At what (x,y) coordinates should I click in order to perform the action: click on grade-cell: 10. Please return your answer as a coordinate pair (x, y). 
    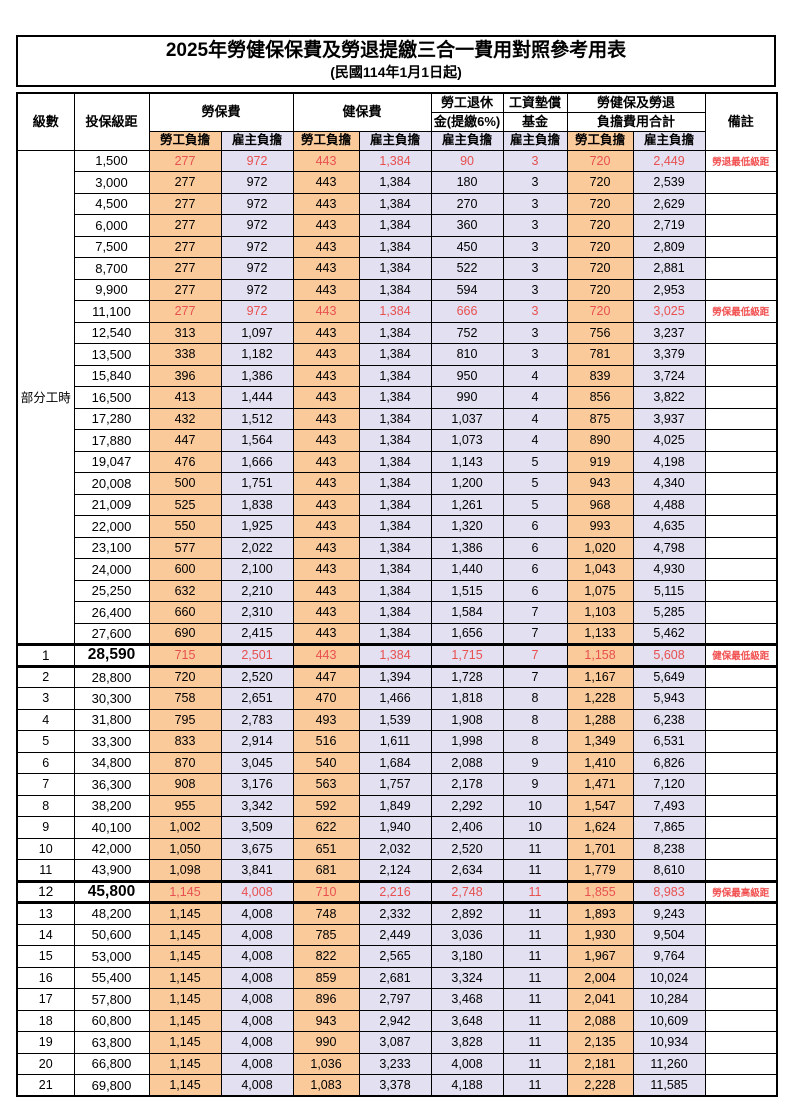
    Looking at the image, I should click on (45, 848).